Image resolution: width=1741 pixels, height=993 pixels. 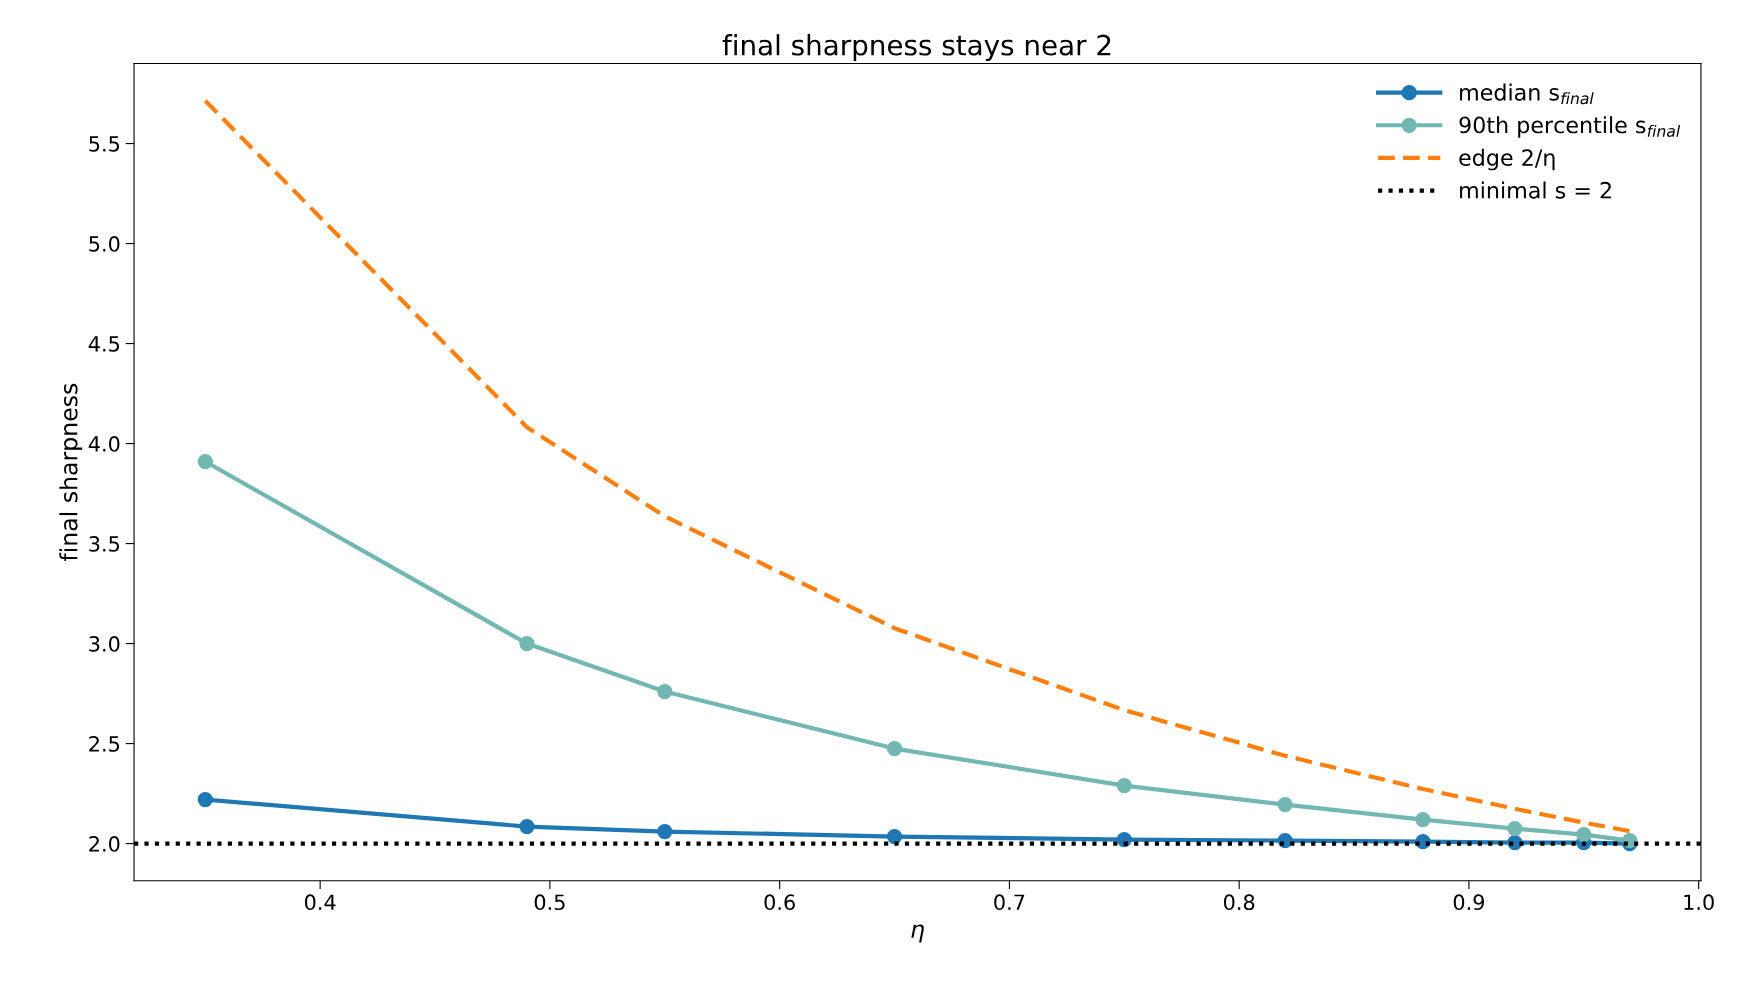 What do you see at coordinates (1699, 902) in the screenshot?
I see `x-tick-label: 1.0` at bounding box center [1699, 902].